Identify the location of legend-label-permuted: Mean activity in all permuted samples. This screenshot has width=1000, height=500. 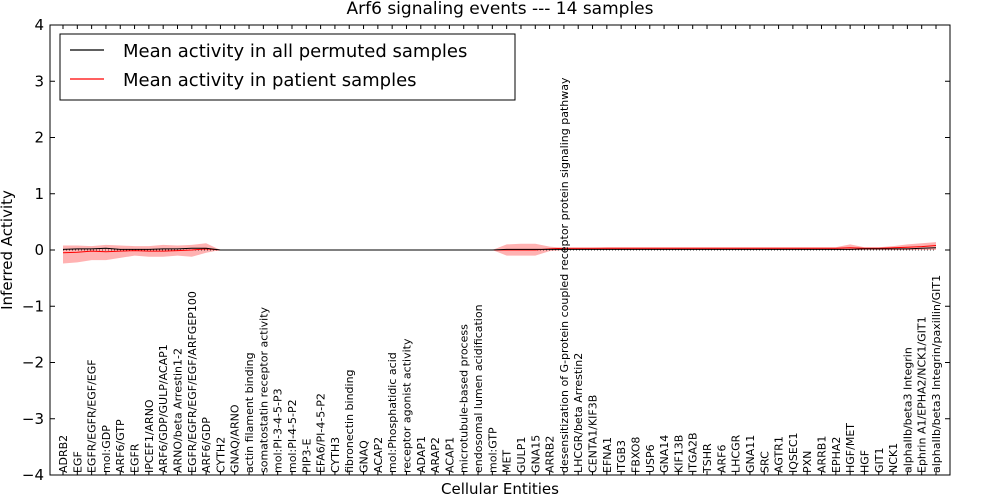
(295, 51).